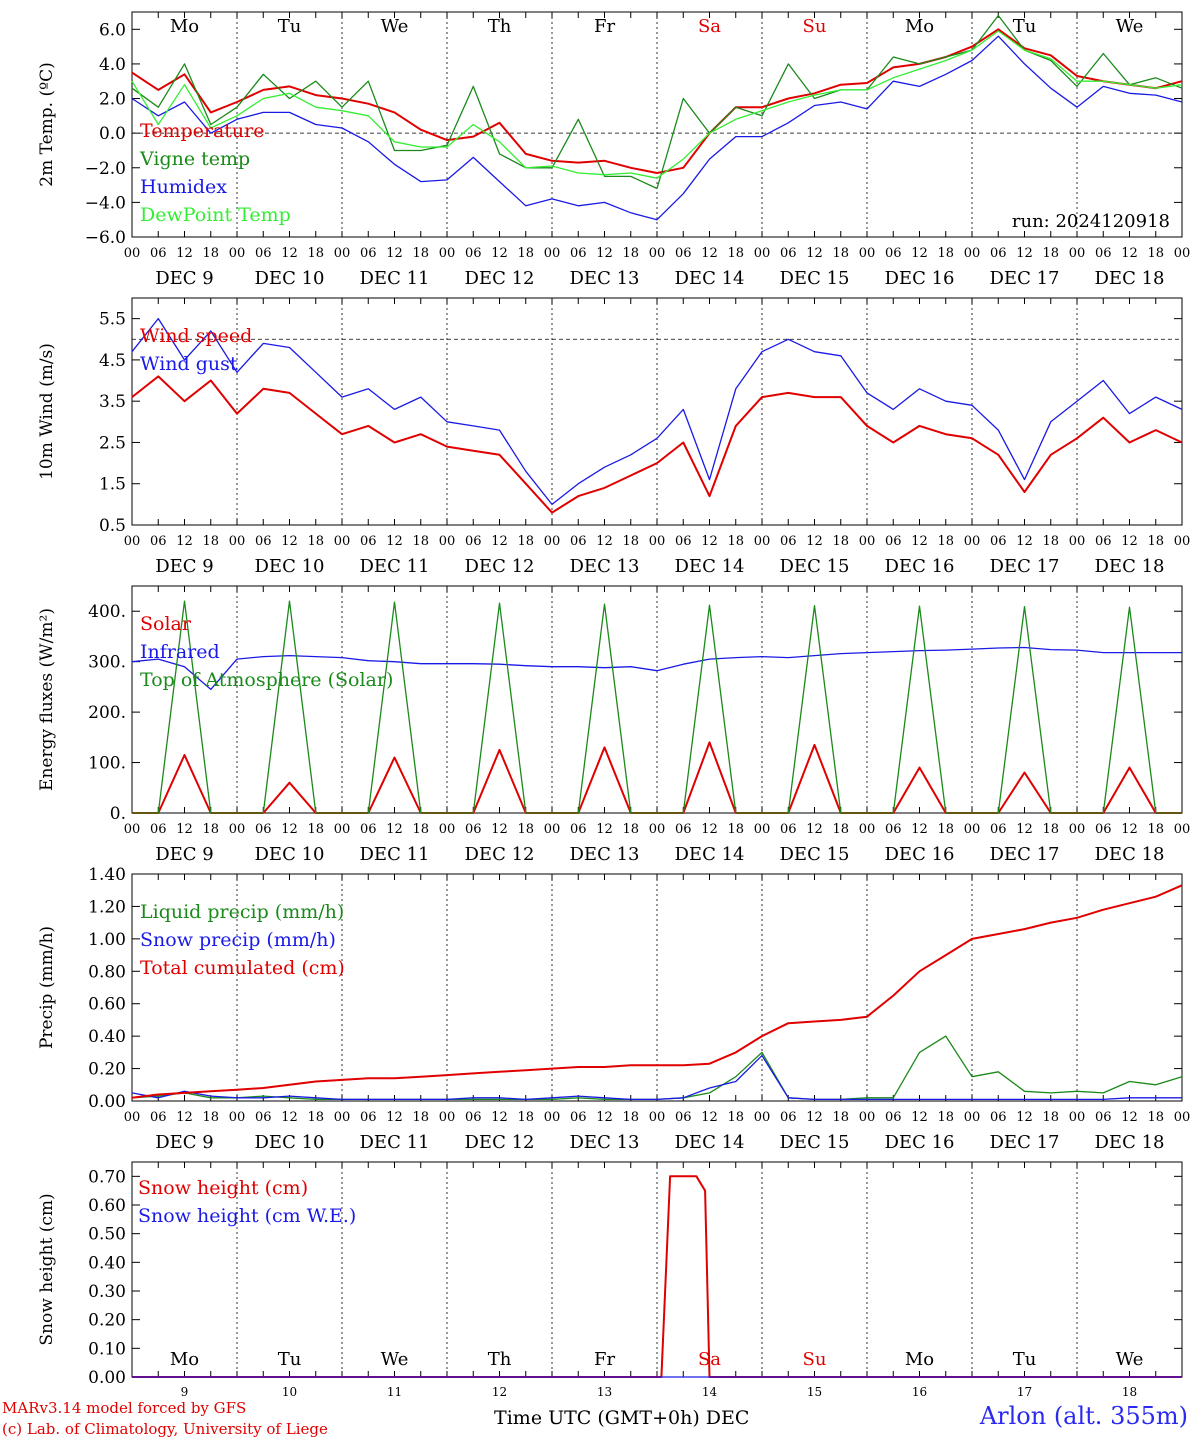  Describe the element at coordinates (196, 336) in the screenshot. I see `legend-entry: Wind speed` at that location.